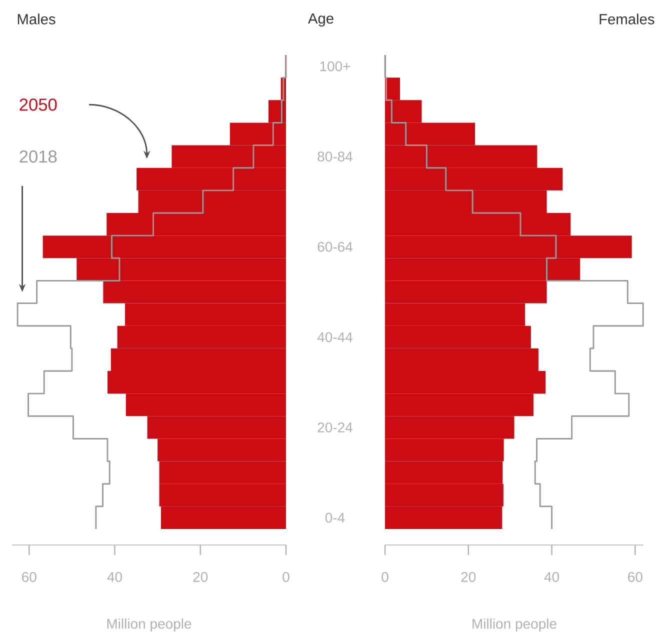 The height and width of the screenshot is (634, 661). Describe the element at coordinates (335, 427) in the screenshot. I see `y-tick-label: 20-24` at that location.